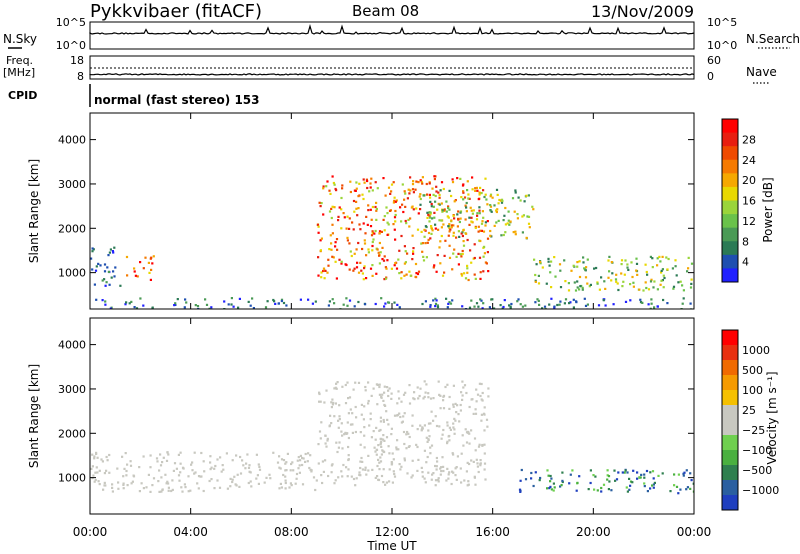 The height and width of the screenshot is (554, 800). I want to click on xtick-label: 20:00, so click(593, 532).